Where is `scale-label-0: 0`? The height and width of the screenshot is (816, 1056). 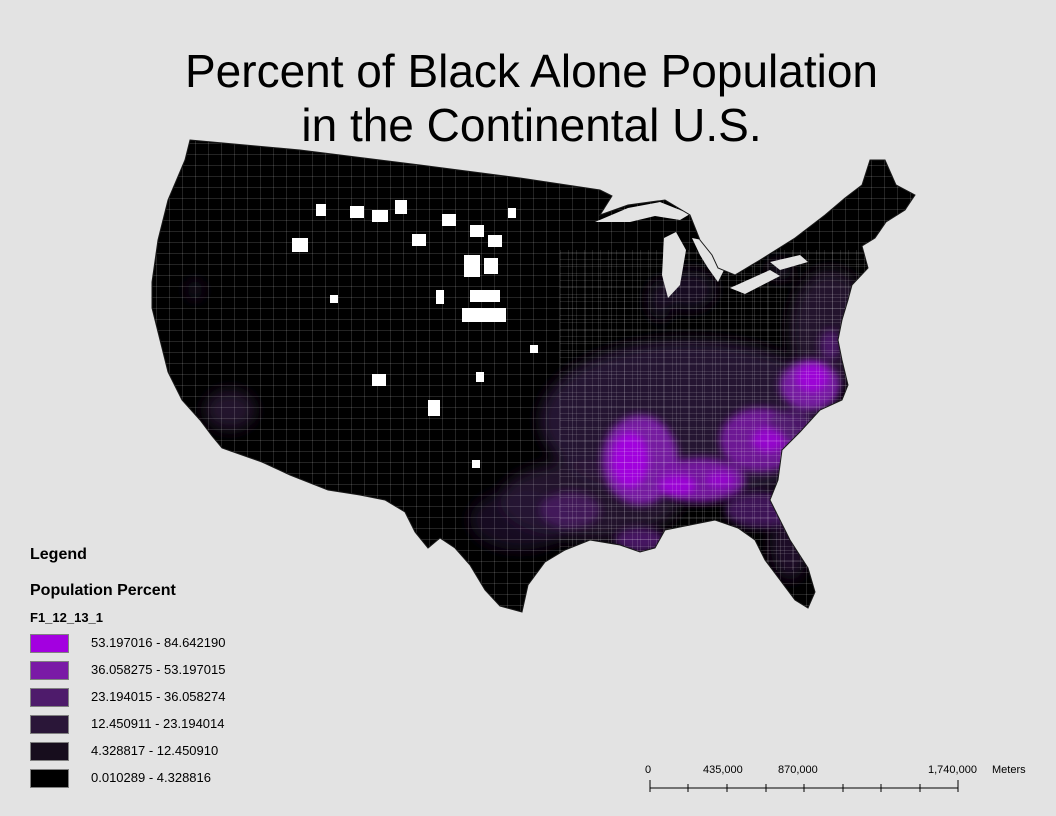
scale-label-0: 0 is located at coordinates (648, 770).